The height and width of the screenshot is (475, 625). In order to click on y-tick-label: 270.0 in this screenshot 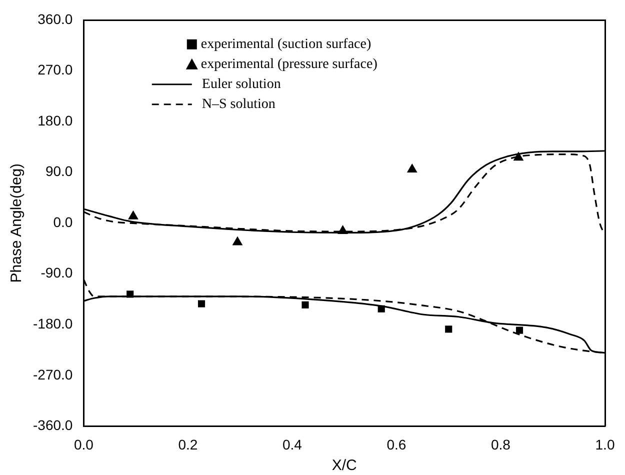, I will do `click(55, 70)`.